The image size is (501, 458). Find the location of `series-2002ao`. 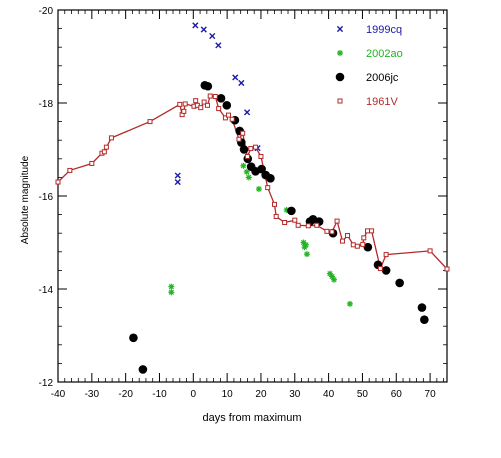

series-2002ao is located at coordinates (260, 234).